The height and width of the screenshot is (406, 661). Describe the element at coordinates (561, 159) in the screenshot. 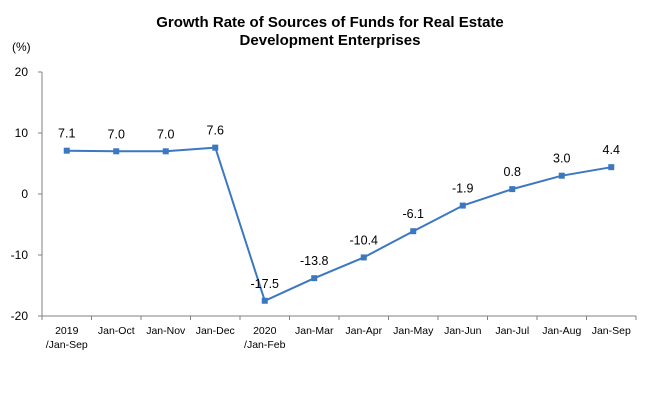

I see `data-label: 3.0` at that location.